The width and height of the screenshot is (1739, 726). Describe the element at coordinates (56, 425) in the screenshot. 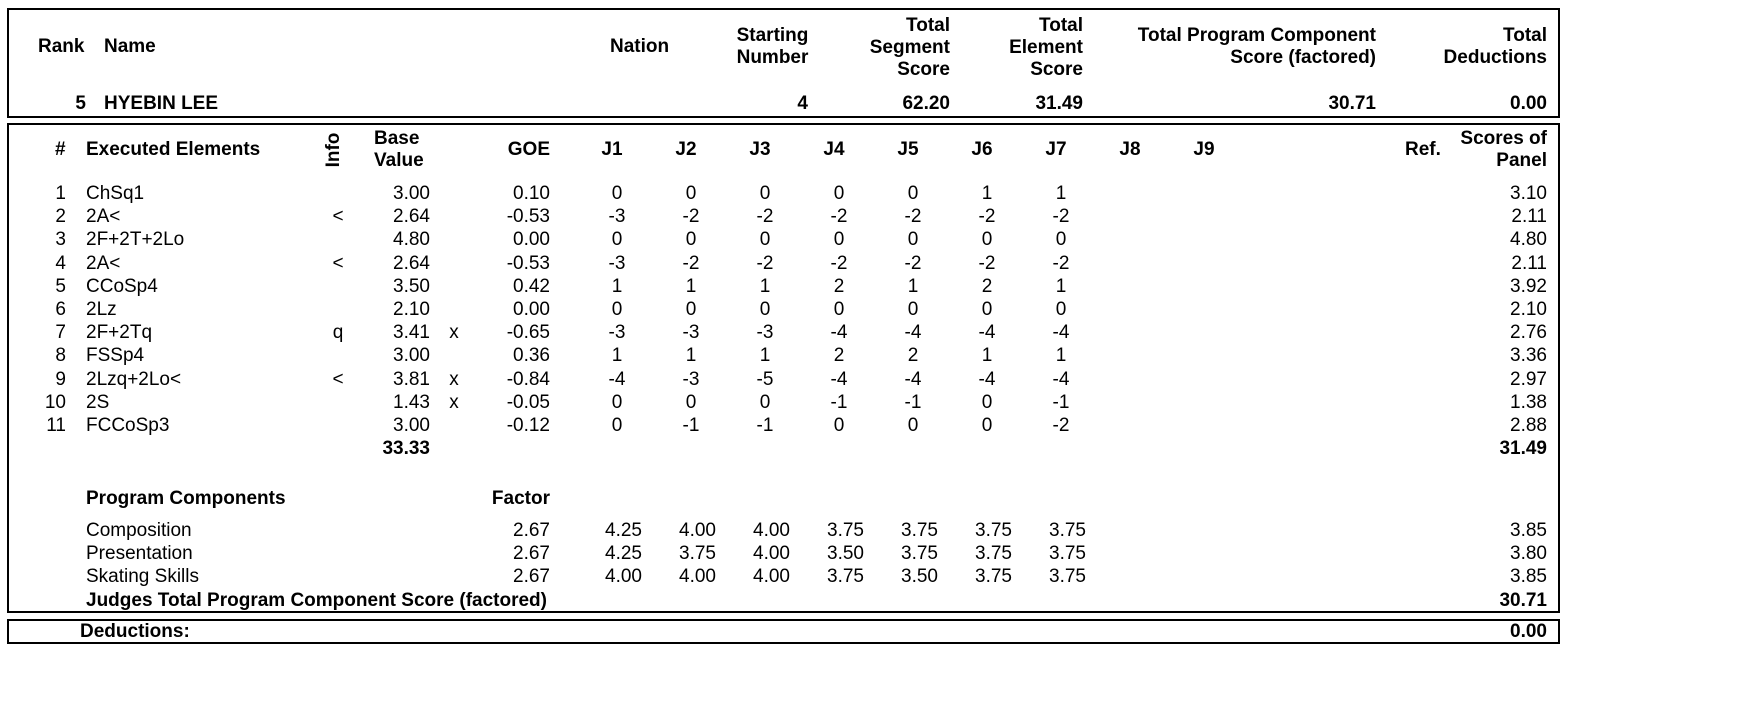

I see `element-number: 11` at that location.